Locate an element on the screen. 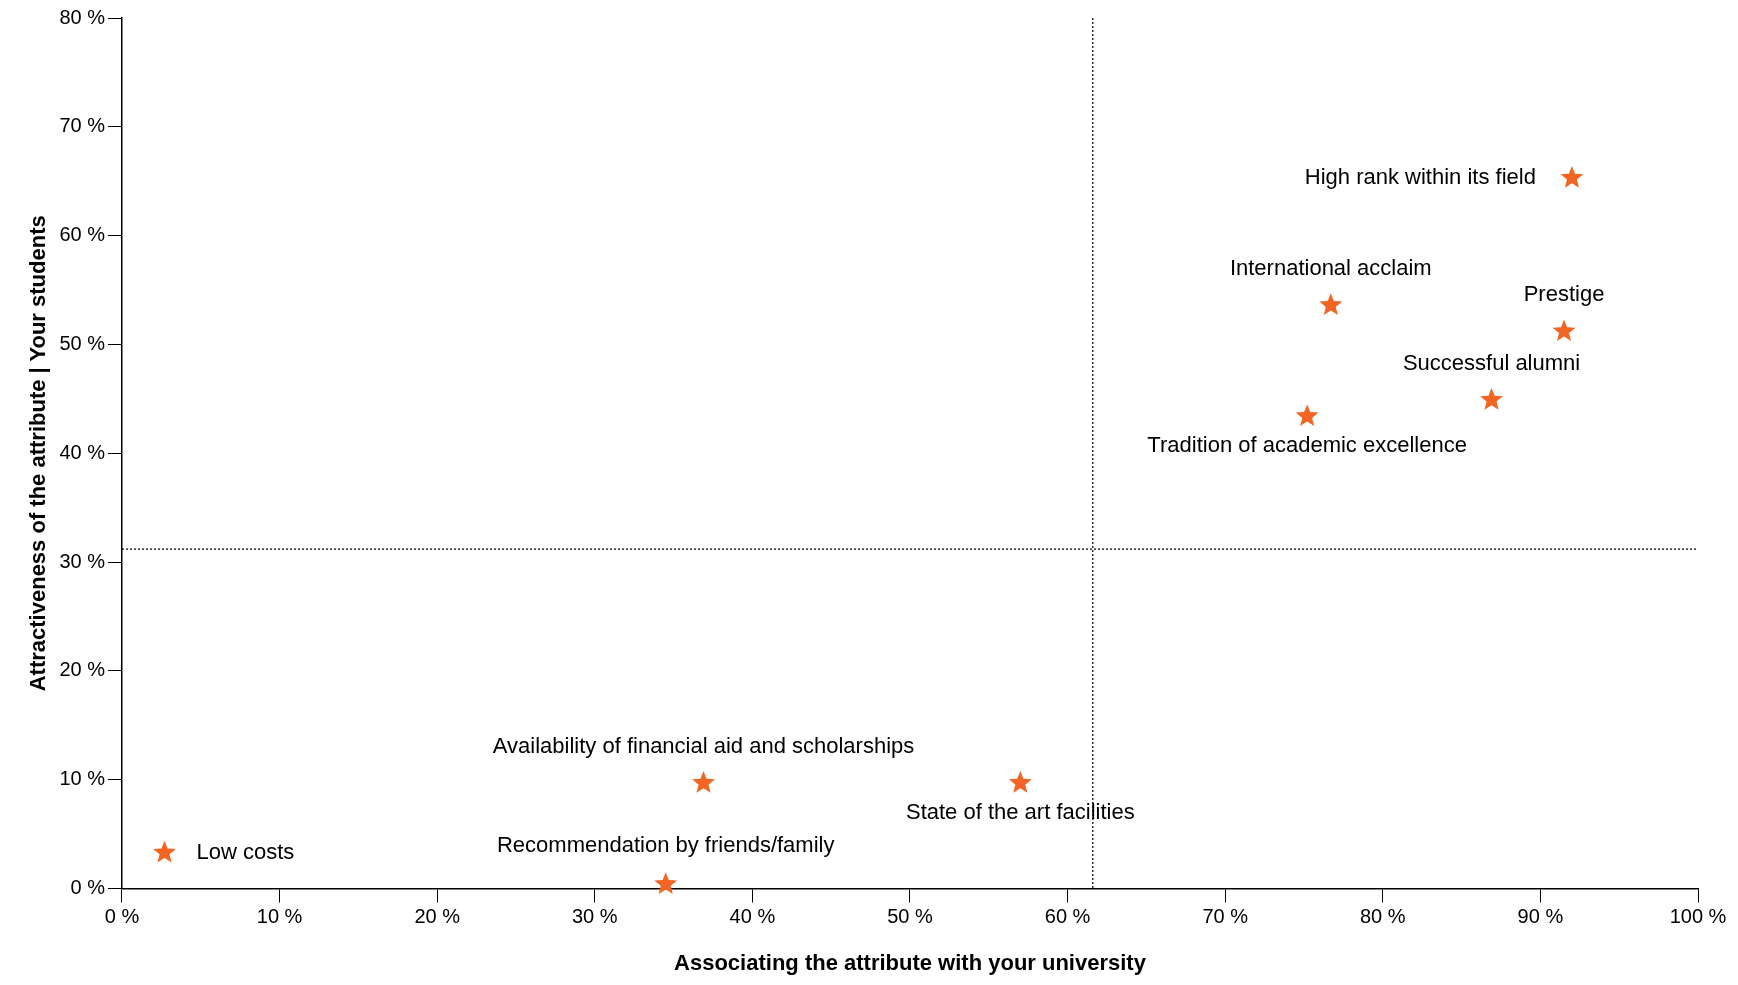 This screenshot has height=985, width=1738. y-tick-label: 10 % is located at coordinates (82, 778).